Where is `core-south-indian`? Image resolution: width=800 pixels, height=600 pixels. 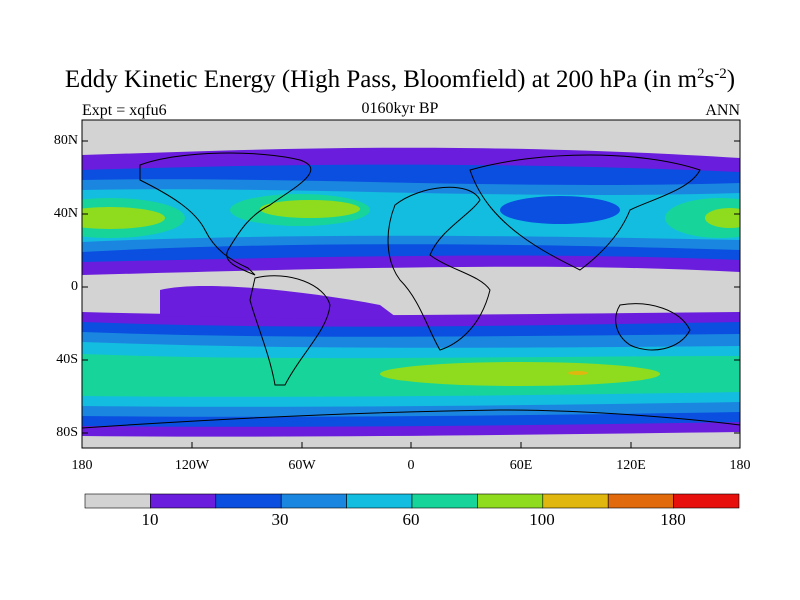 core-south-indian is located at coordinates (520, 374).